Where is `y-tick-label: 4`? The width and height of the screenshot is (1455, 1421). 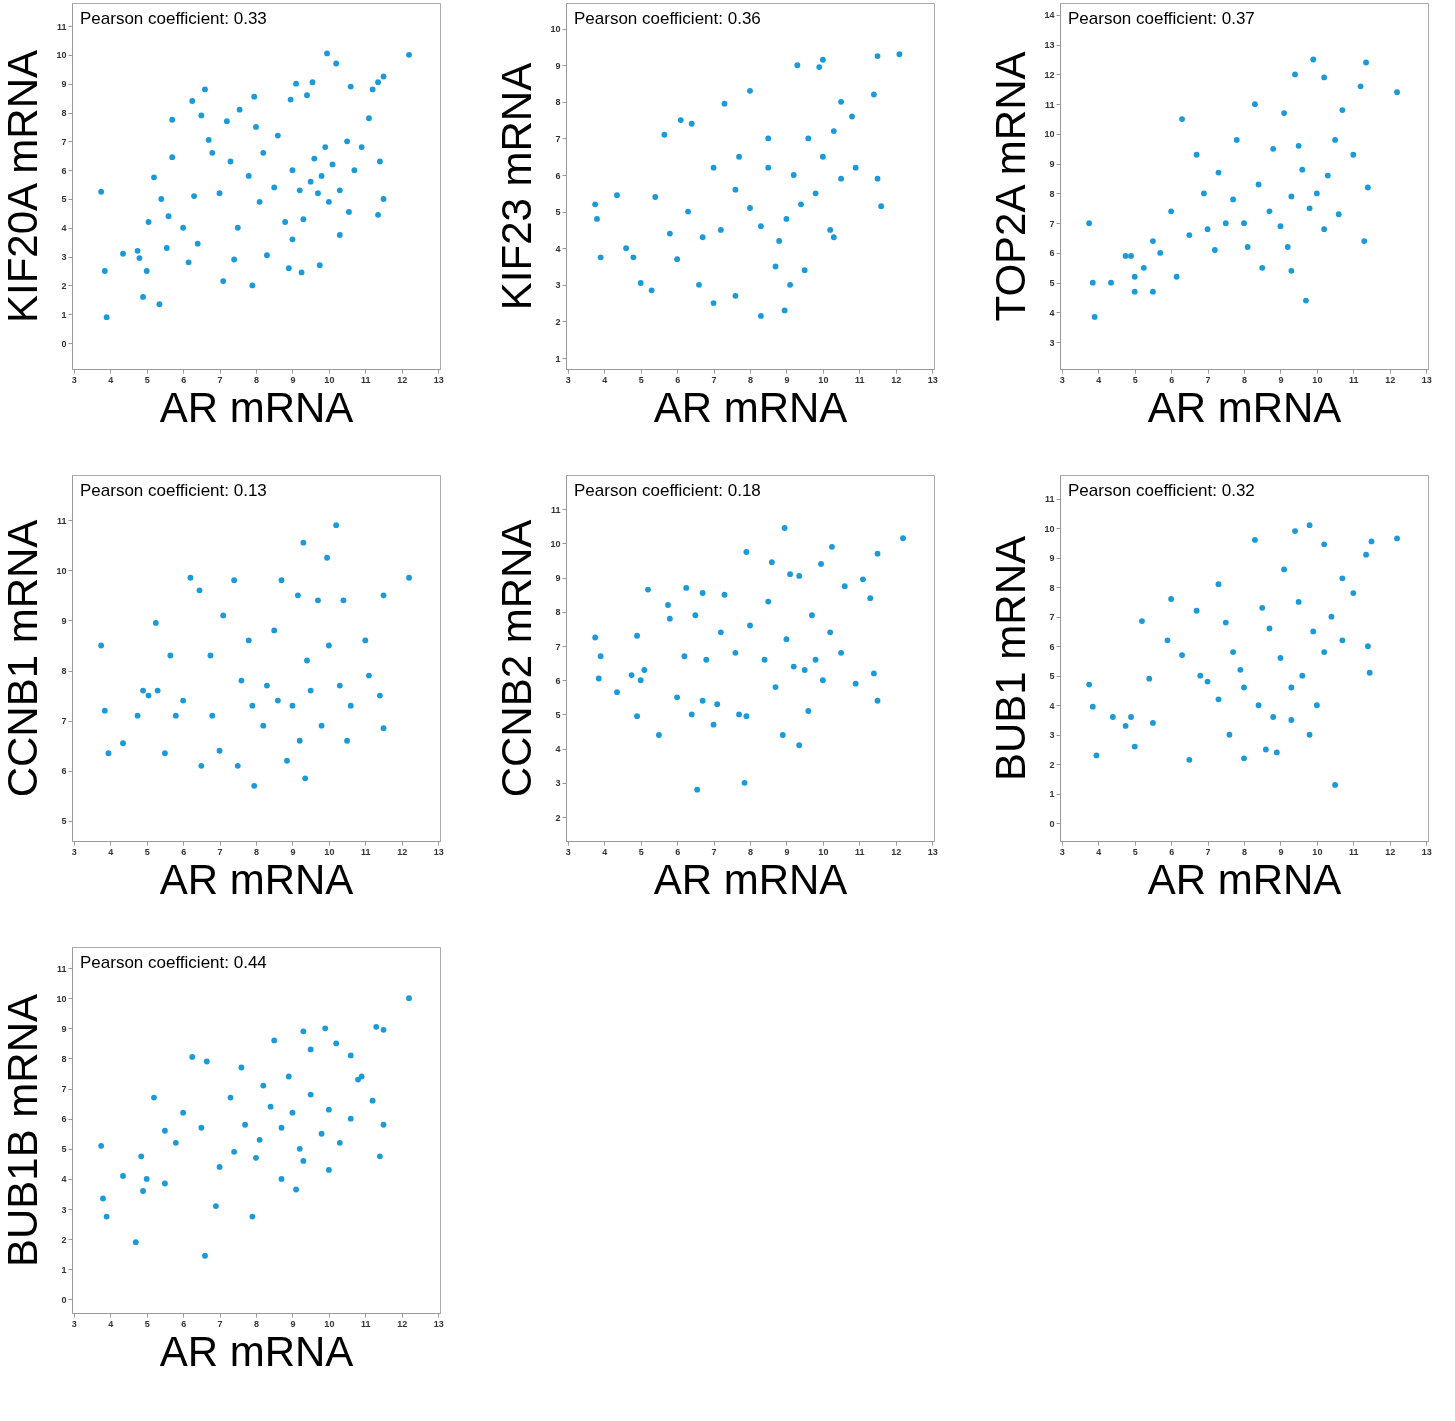 y-tick-label: 4 is located at coordinates (558, 248).